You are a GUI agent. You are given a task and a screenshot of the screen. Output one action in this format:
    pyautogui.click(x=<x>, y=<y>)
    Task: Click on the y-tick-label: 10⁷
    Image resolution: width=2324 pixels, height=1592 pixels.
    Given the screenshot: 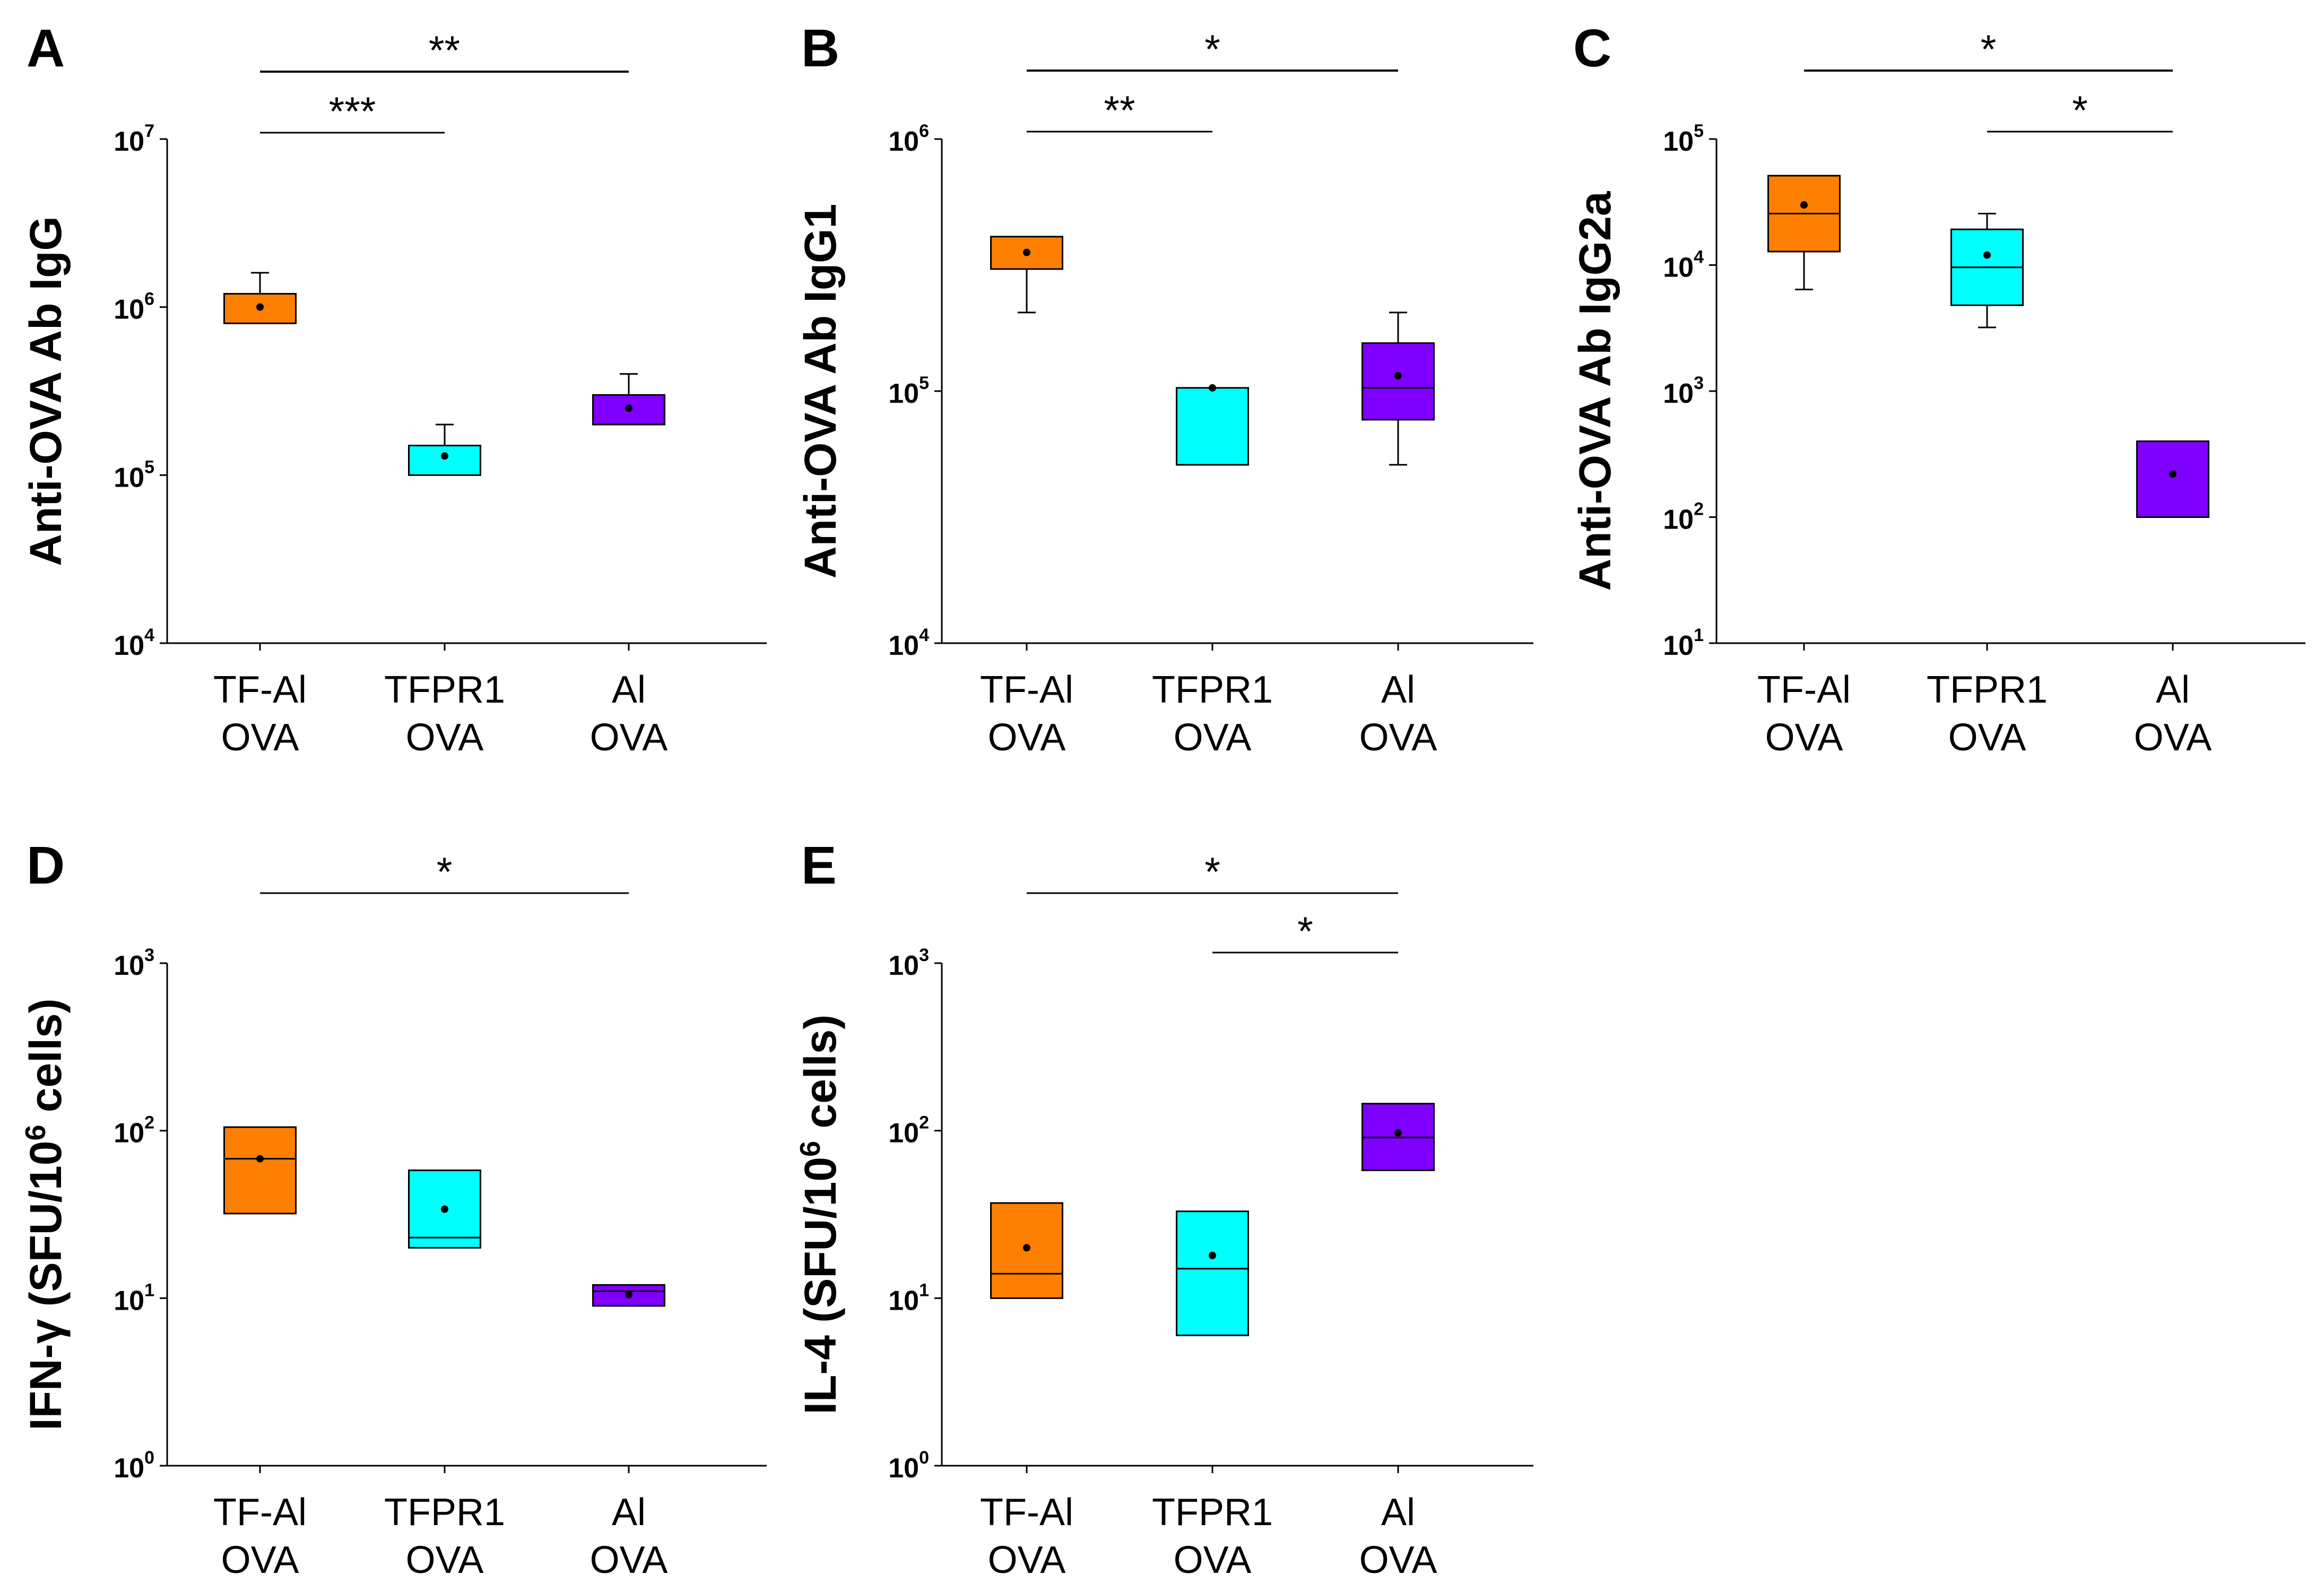 What is the action you would take?
    pyautogui.click(x=134, y=139)
    